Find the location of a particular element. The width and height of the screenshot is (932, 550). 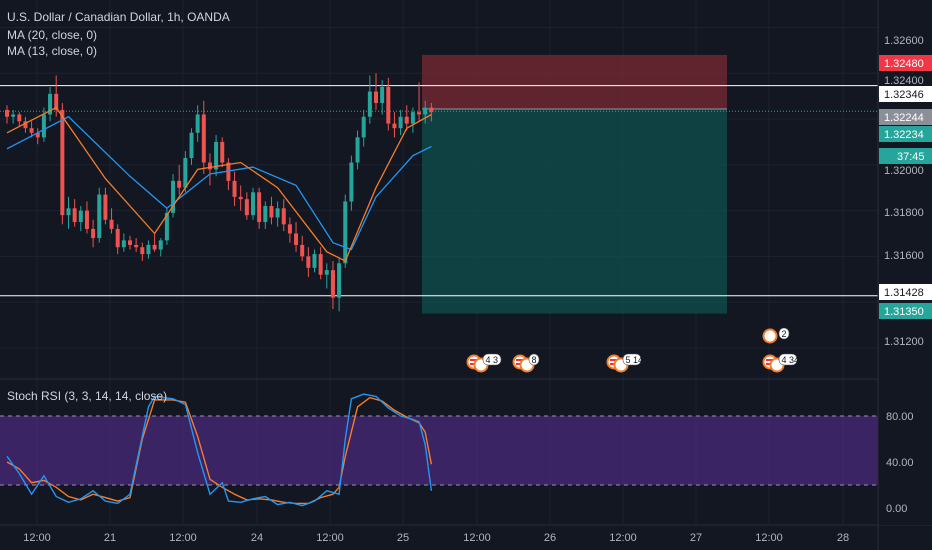

event-count-text: 8 is located at coordinates (534, 360).